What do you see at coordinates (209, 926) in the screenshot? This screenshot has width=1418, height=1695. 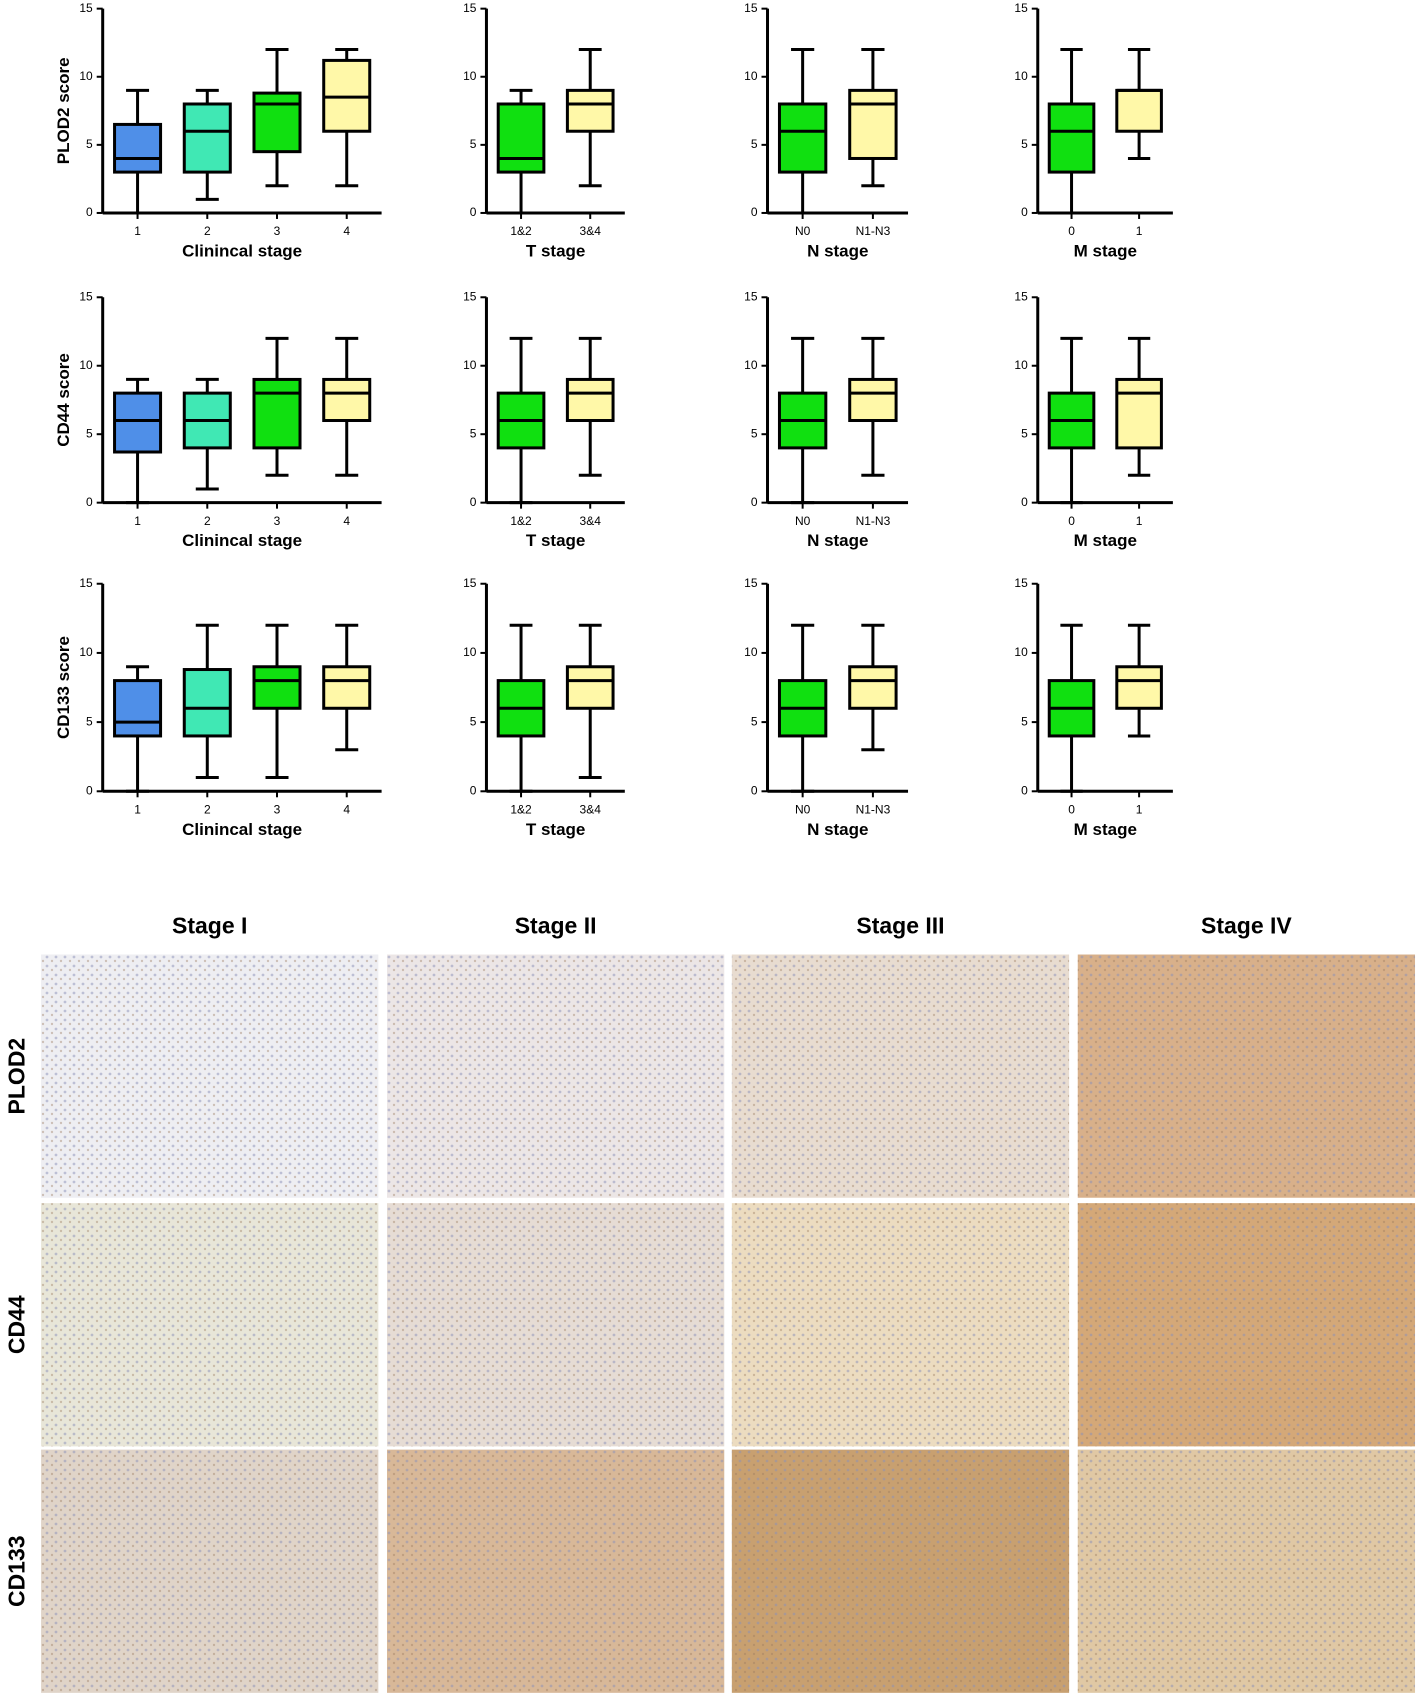 I see `column-header: Stage I` at bounding box center [209, 926].